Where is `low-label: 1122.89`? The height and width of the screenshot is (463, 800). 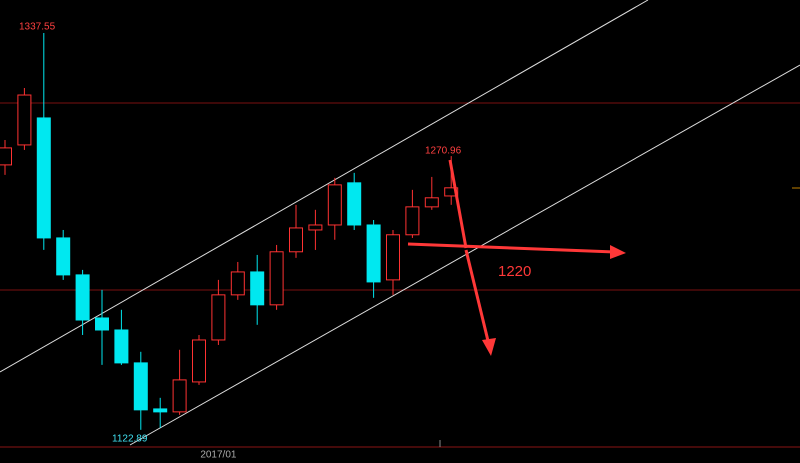 low-label: 1122.89 is located at coordinates (130, 439).